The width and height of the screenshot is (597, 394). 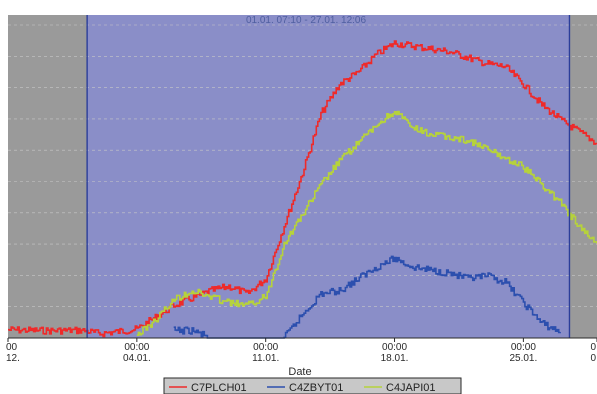 What do you see at coordinates (593, 358) in the screenshot?
I see `x-tick-date-label: 0` at bounding box center [593, 358].